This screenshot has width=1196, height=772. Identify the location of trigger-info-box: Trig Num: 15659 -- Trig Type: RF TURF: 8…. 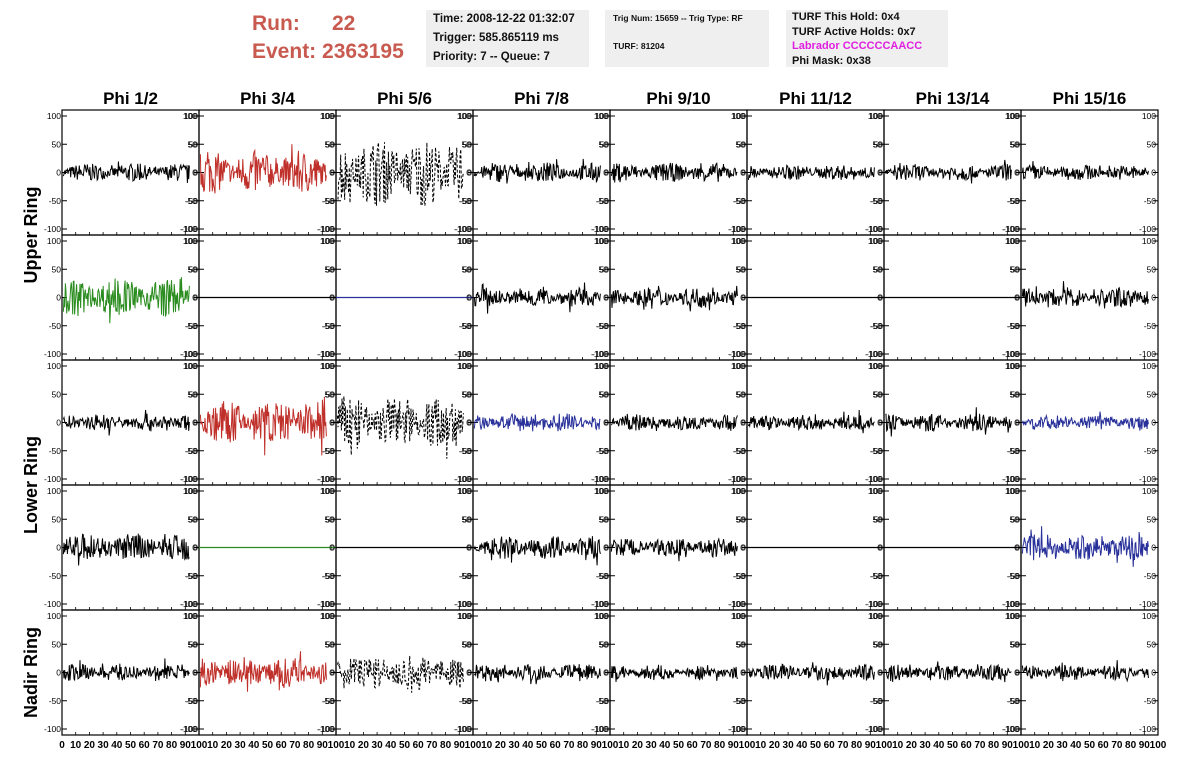
(687, 38).